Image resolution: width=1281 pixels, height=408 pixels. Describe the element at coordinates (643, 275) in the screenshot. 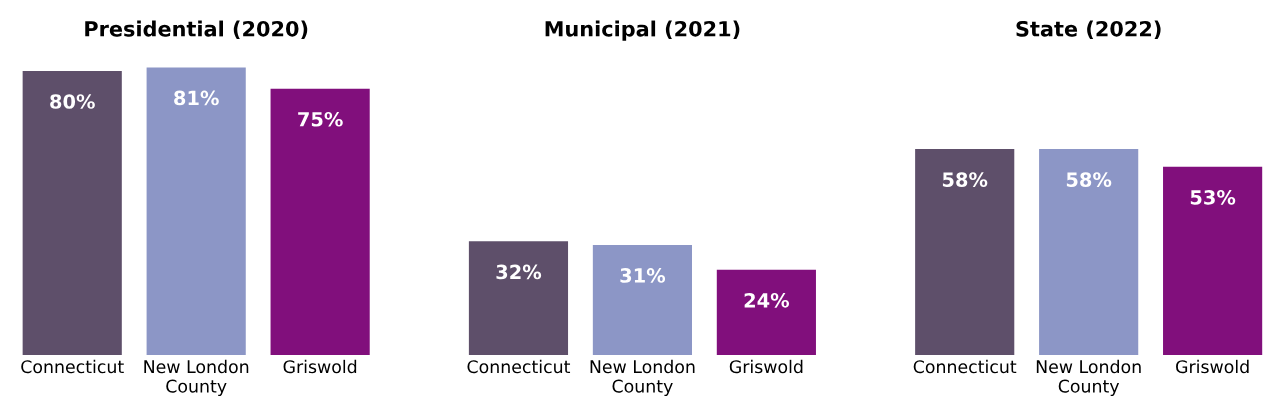

I see `data-label: 31%` at that location.